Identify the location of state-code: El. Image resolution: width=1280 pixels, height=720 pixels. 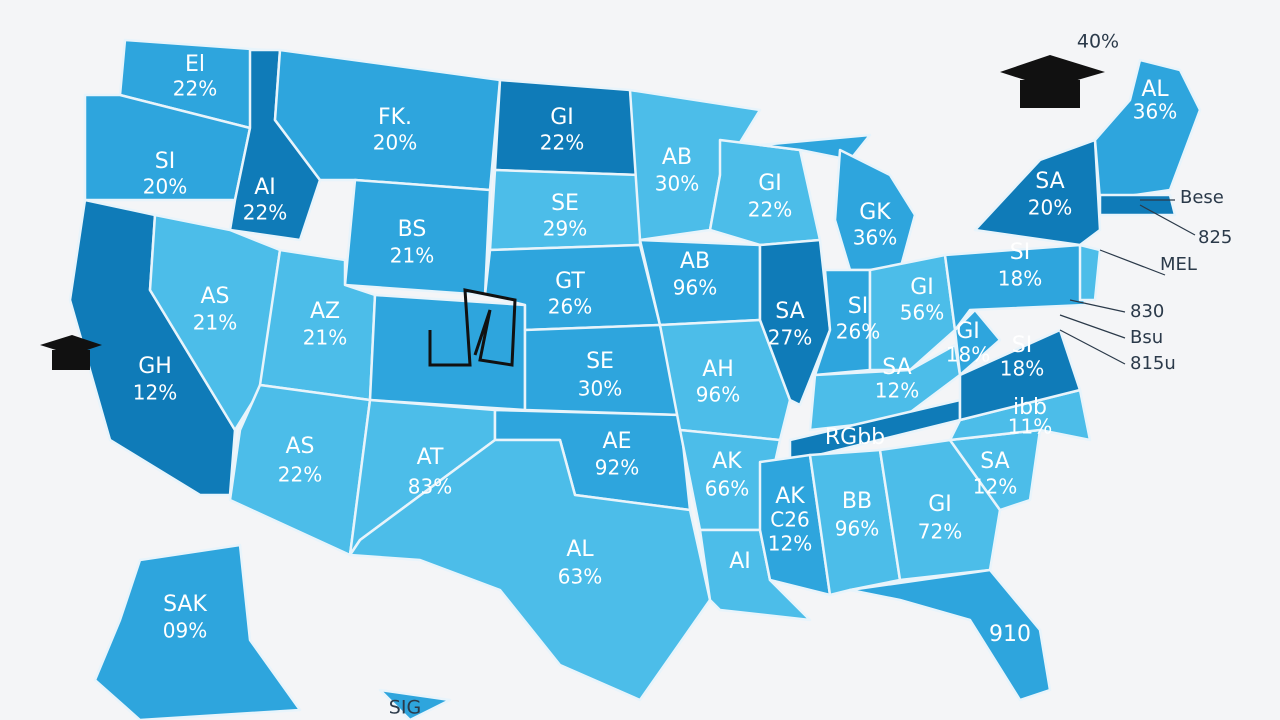
(195, 64).